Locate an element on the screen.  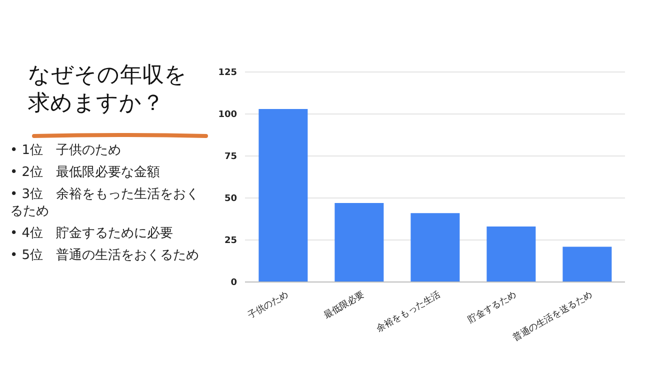
y-tick-label: 125 is located at coordinates (227, 73).